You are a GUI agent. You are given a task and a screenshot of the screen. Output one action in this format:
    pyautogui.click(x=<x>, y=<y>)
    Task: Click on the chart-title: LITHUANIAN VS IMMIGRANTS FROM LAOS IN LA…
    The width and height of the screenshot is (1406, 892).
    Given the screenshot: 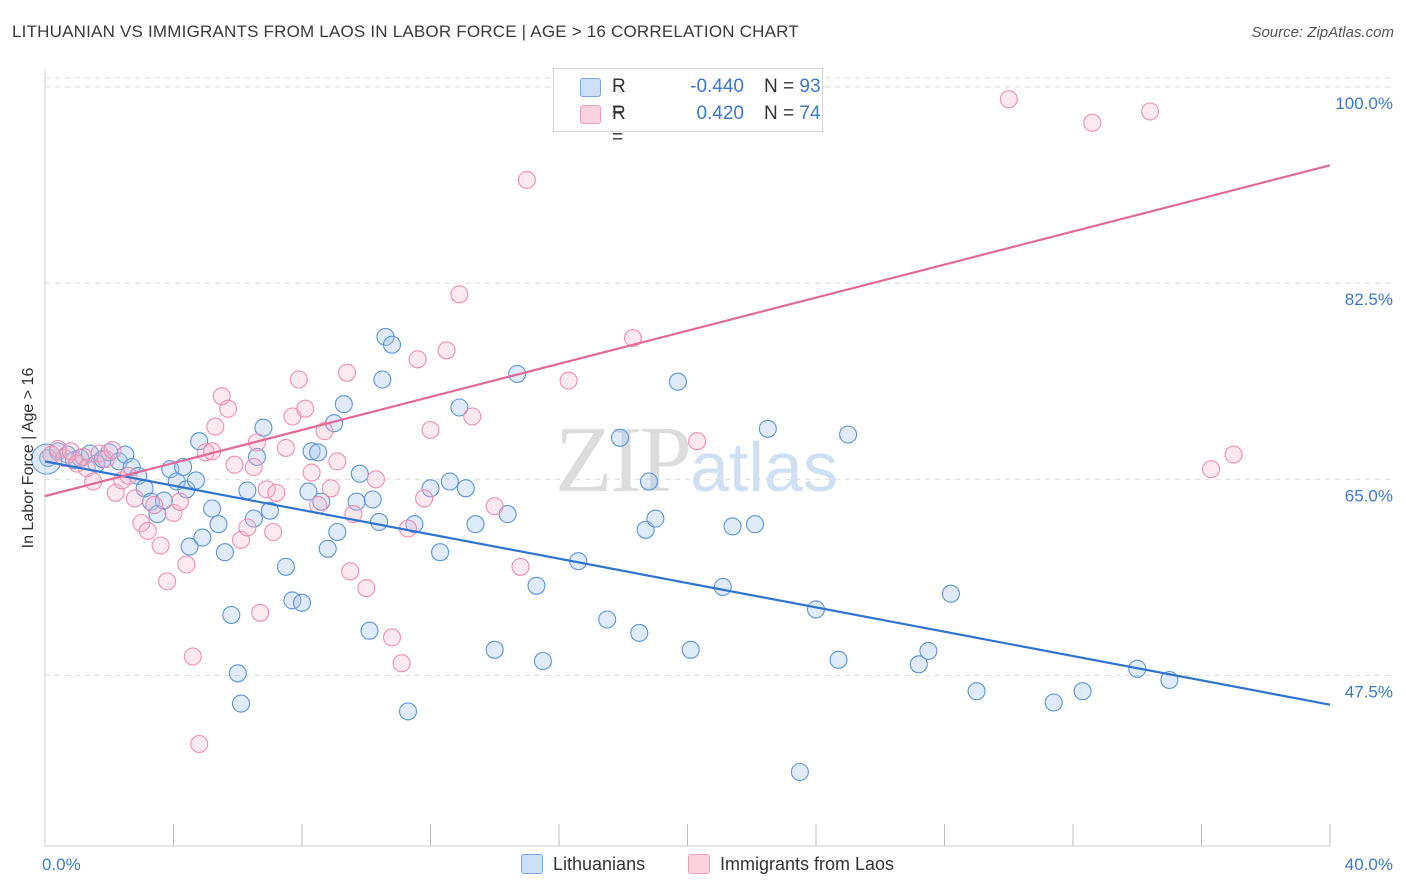 What is the action you would take?
    pyautogui.click(x=405, y=31)
    